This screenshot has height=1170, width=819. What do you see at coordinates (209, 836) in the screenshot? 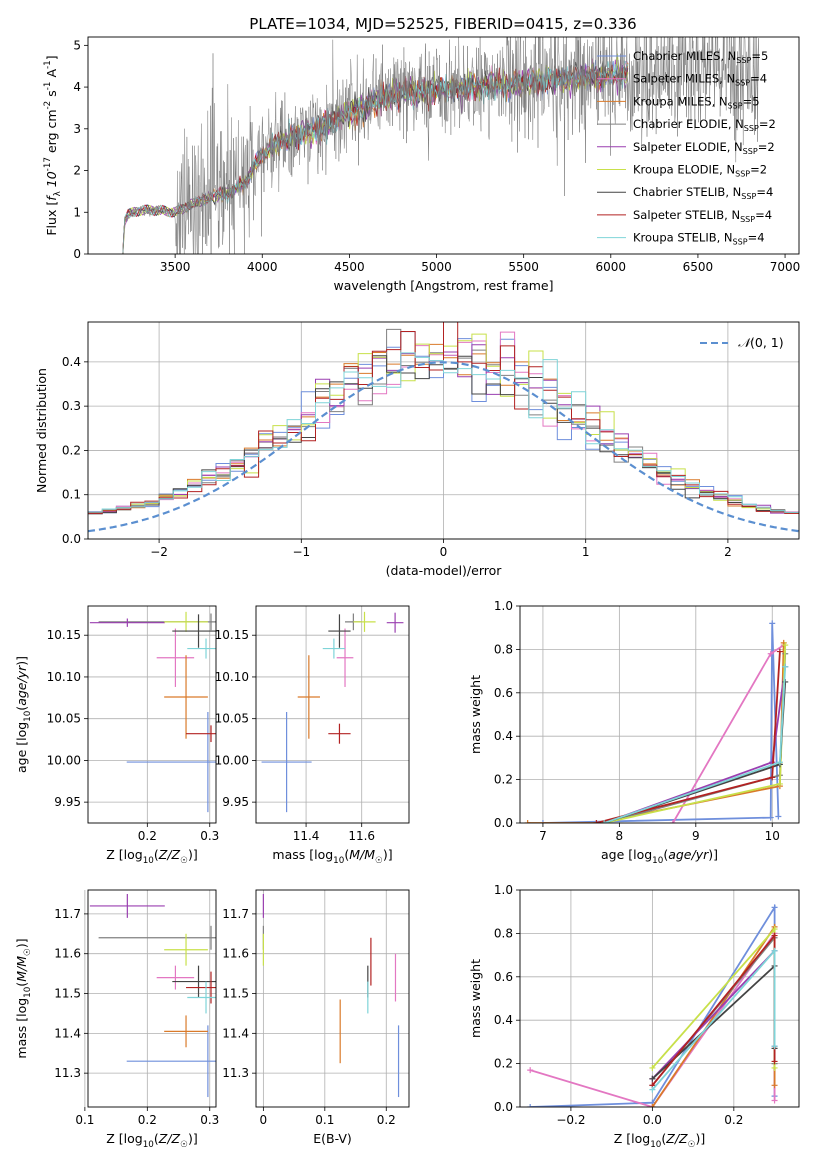
I see `x-tick-label: 0.3` at bounding box center [209, 836].